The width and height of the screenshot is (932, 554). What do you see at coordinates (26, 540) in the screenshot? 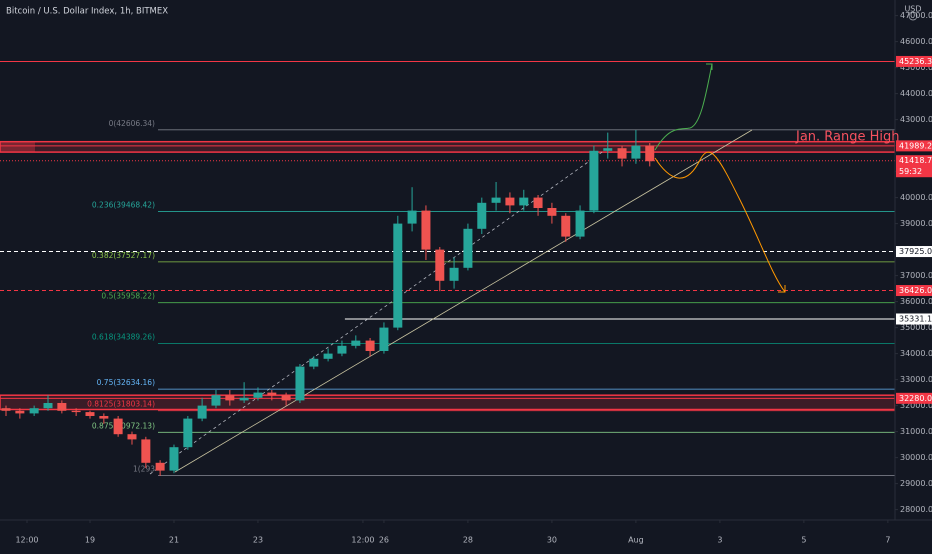
I see `x-tick-label: 12:00` at bounding box center [26, 540].